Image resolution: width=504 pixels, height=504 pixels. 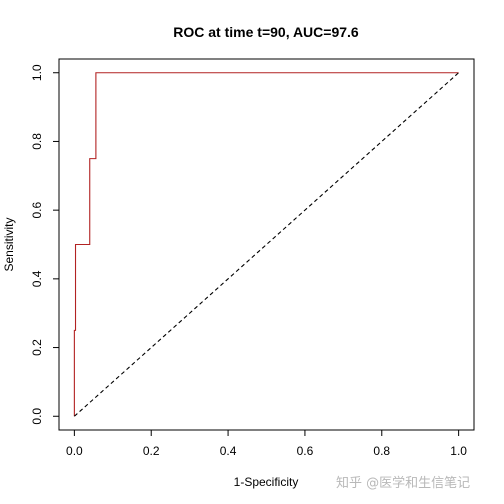 What do you see at coordinates (37, 141) in the screenshot?
I see `y-tick-label: 0.8` at bounding box center [37, 141].